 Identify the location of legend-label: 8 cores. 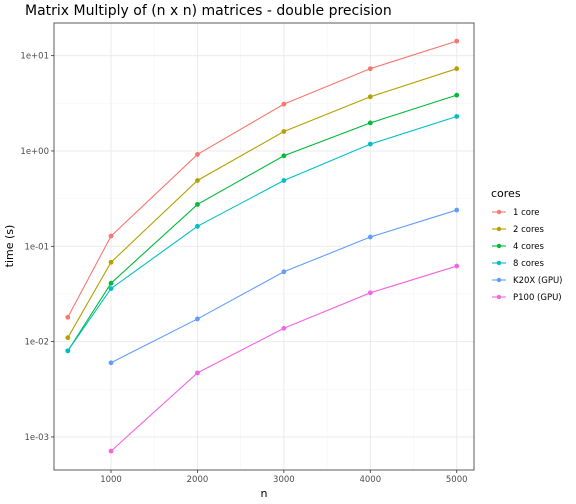
(529, 264).